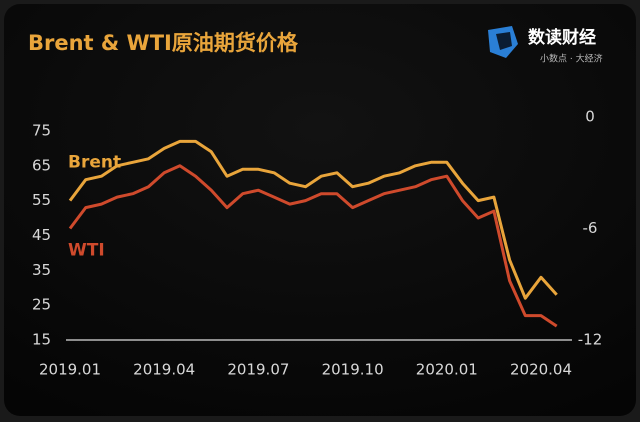  What do you see at coordinates (447, 370) in the screenshot?
I see `x-tick-label: 2020.01` at bounding box center [447, 370].